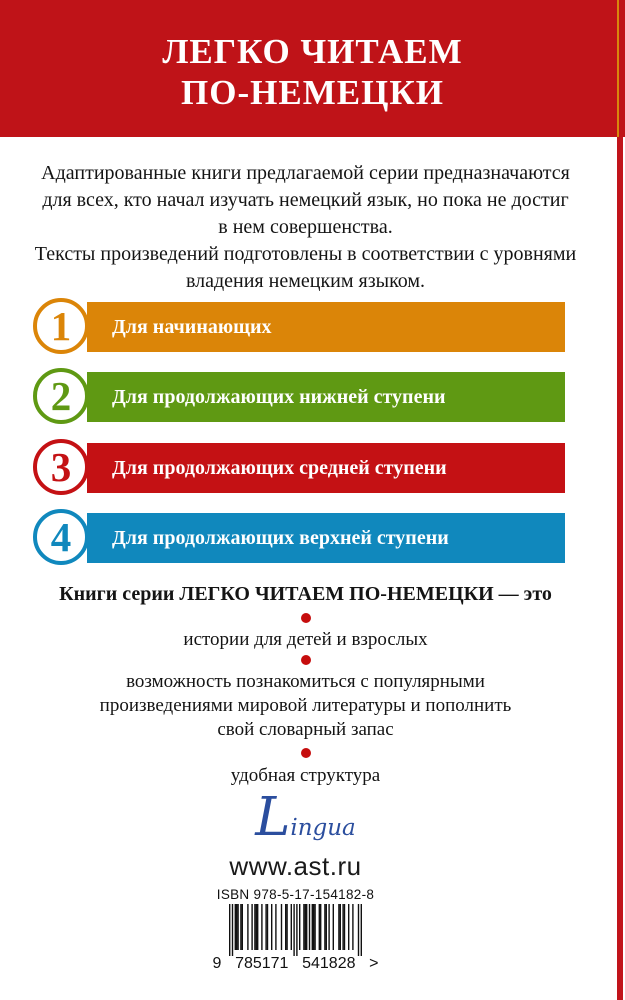  What do you see at coordinates (295, 866) in the screenshot?
I see `website-url: www.ast.ru` at bounding box center [295, 866].